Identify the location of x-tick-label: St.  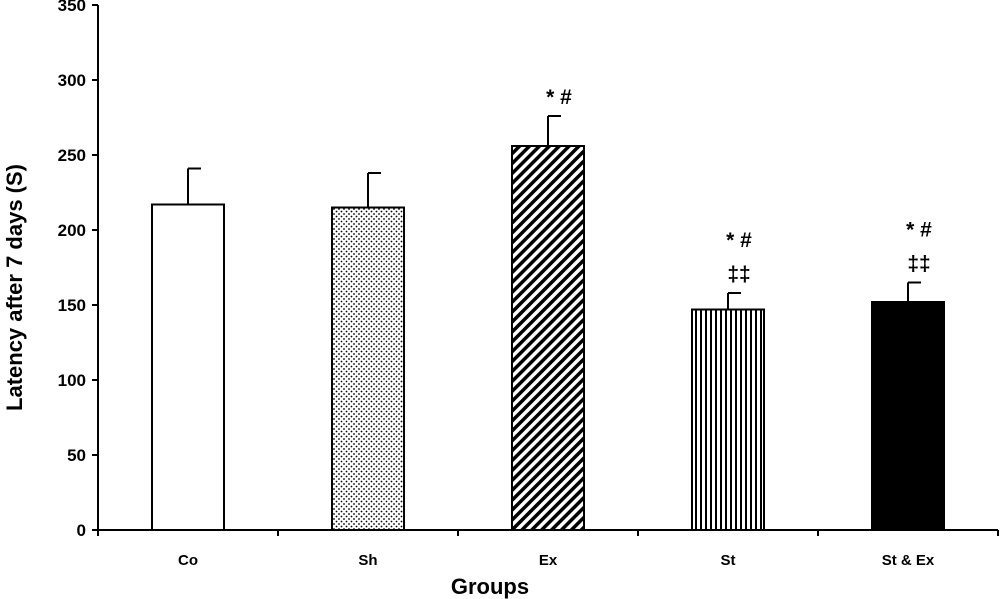
(728, 560).